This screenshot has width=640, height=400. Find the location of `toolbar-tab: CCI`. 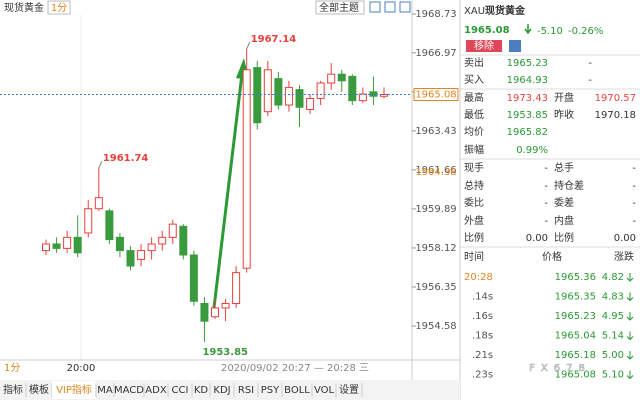

toolbar-tab: CCI is located at coordinates (180, 390).